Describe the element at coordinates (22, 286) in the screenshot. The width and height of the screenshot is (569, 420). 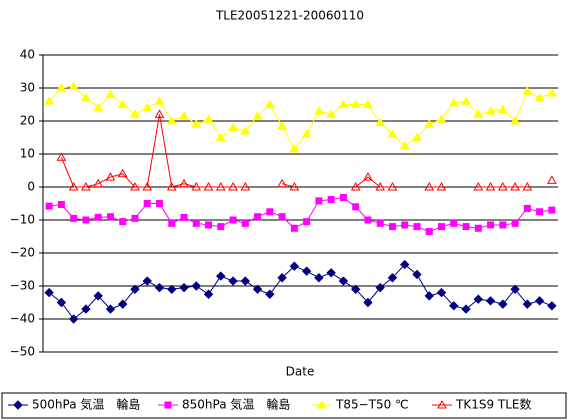
I see `y-tick-label: −30` at that location.